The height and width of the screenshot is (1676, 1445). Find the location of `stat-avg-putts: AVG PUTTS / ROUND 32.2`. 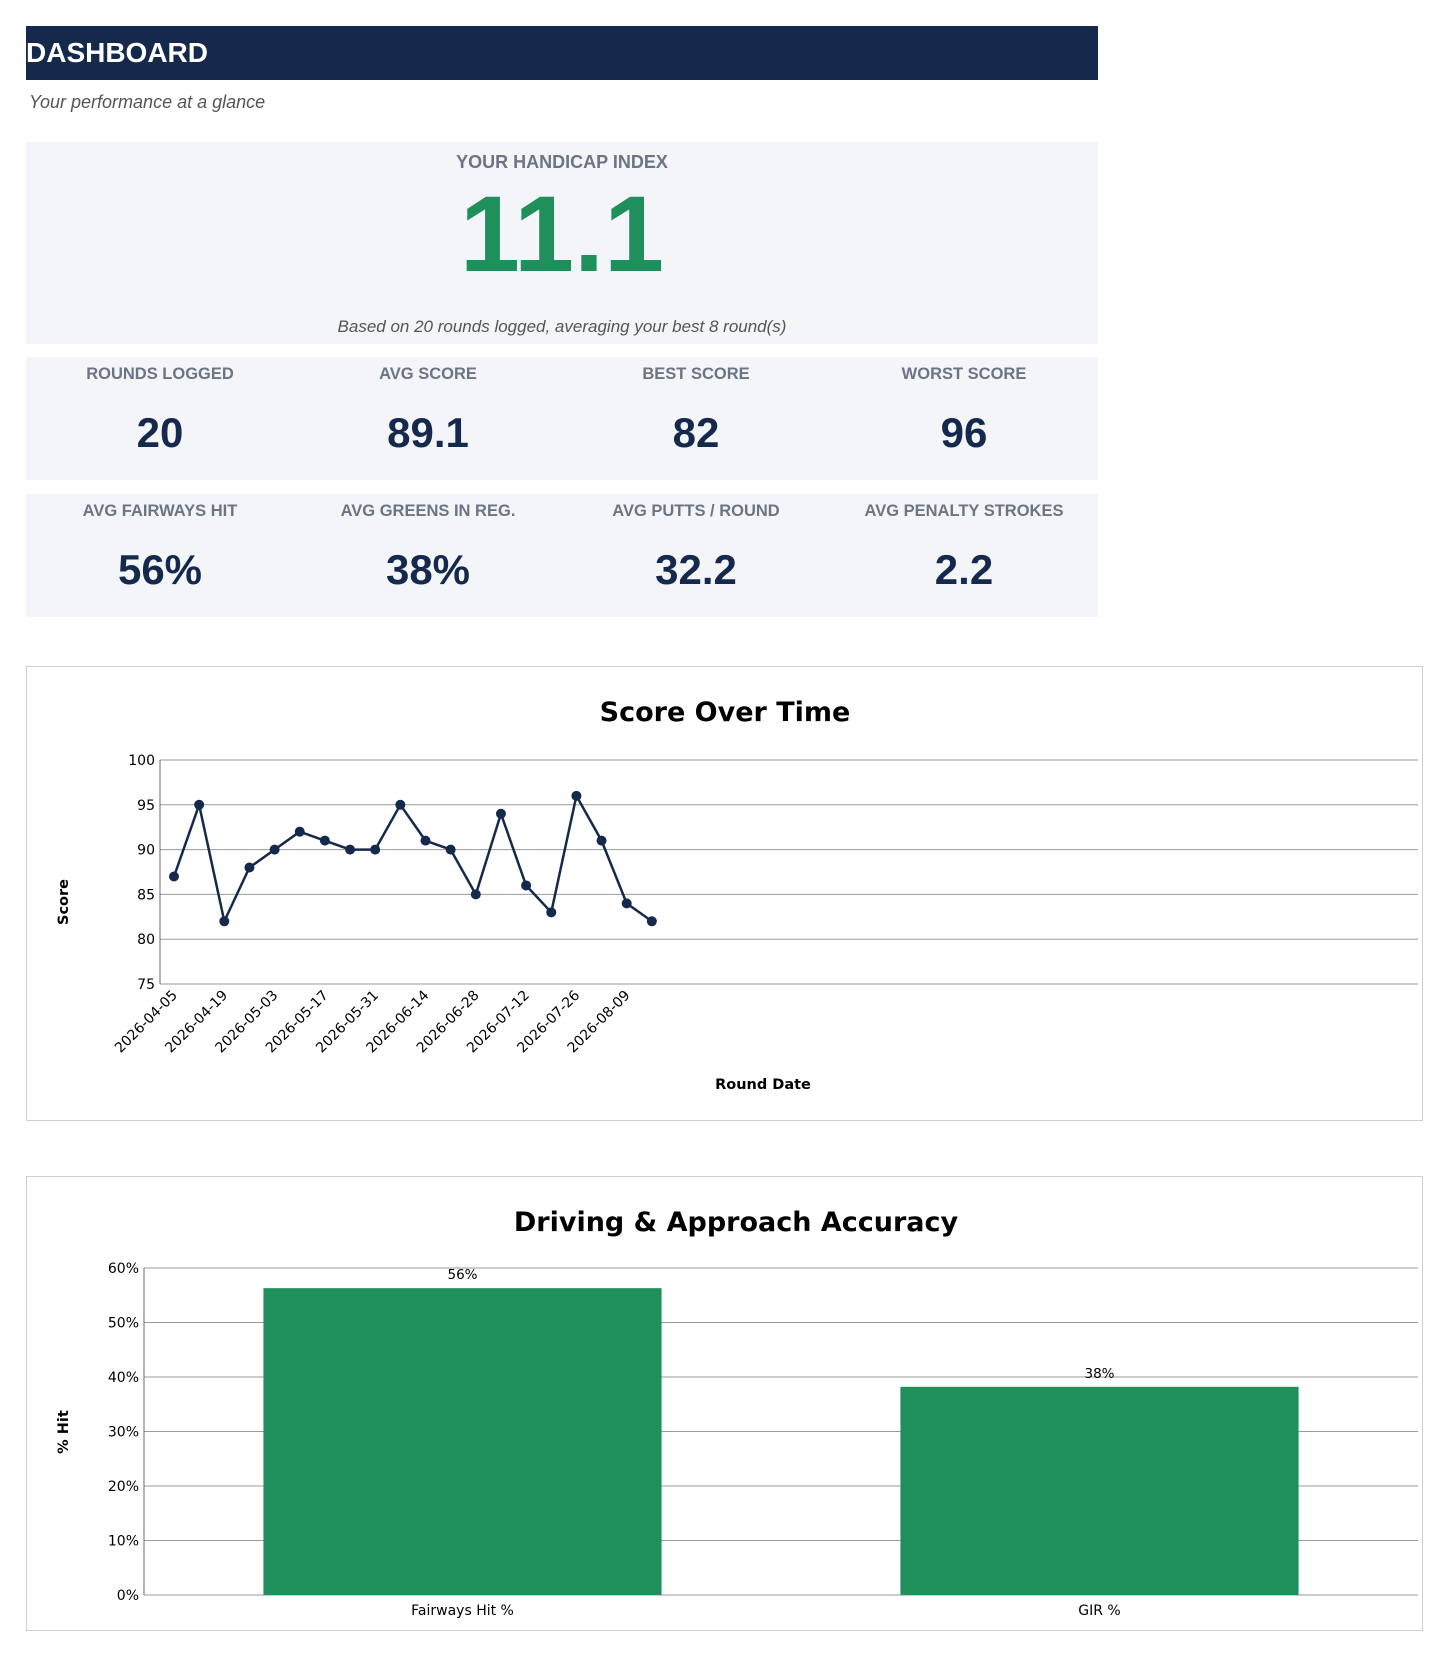

stat-avg-putts: AVG PUTTS / ROUND 32.2 is located at coordinates (696, 555).